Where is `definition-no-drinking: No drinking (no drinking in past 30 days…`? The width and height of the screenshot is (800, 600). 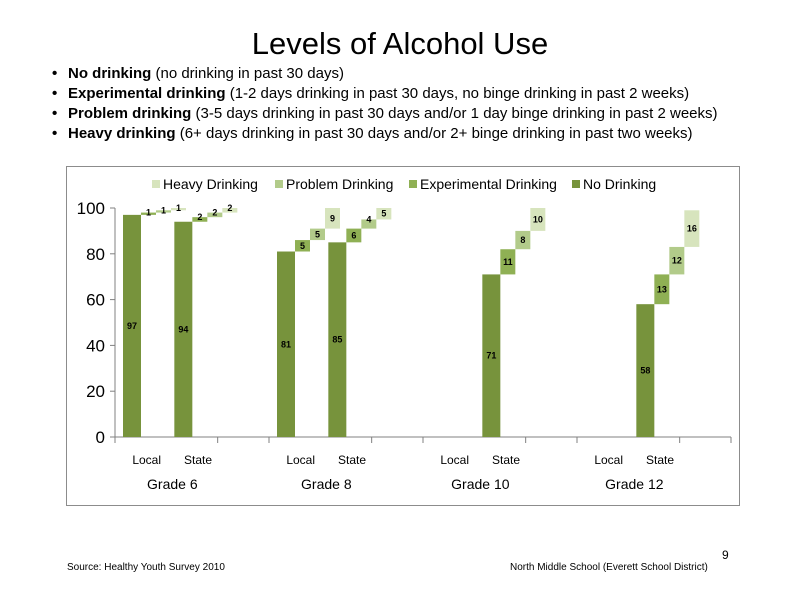 definition-no-drinking: No drinking (no drinking in past 30 days… is located at coordinates (384, 74).